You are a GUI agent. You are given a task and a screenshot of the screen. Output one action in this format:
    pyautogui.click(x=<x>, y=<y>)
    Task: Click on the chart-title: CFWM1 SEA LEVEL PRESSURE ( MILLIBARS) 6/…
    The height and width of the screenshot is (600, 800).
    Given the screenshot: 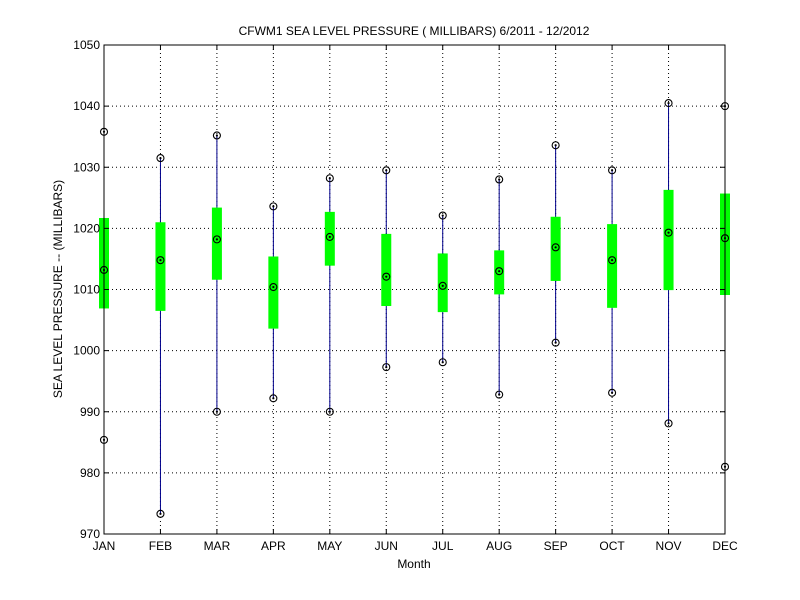 What is the action you would take?
    pyautogui.click(x=414, y=31)
    